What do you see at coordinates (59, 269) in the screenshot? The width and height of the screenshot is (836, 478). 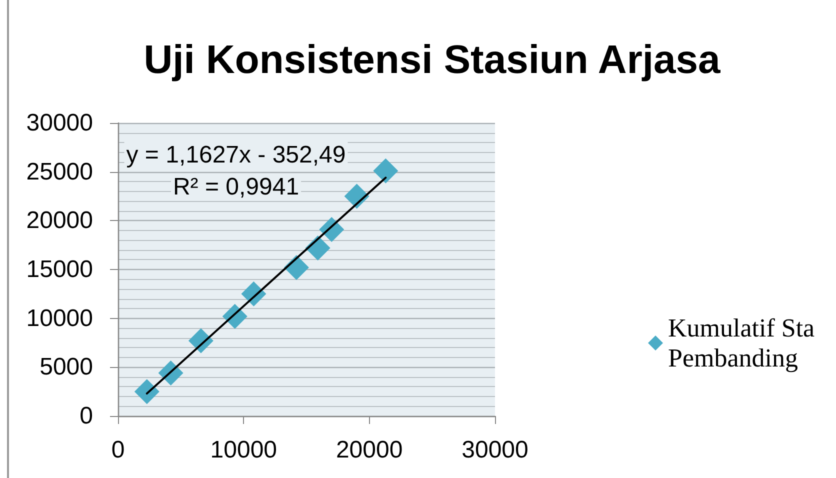 I see `y-tick-label: 15000` at bounding box center [59, 269].